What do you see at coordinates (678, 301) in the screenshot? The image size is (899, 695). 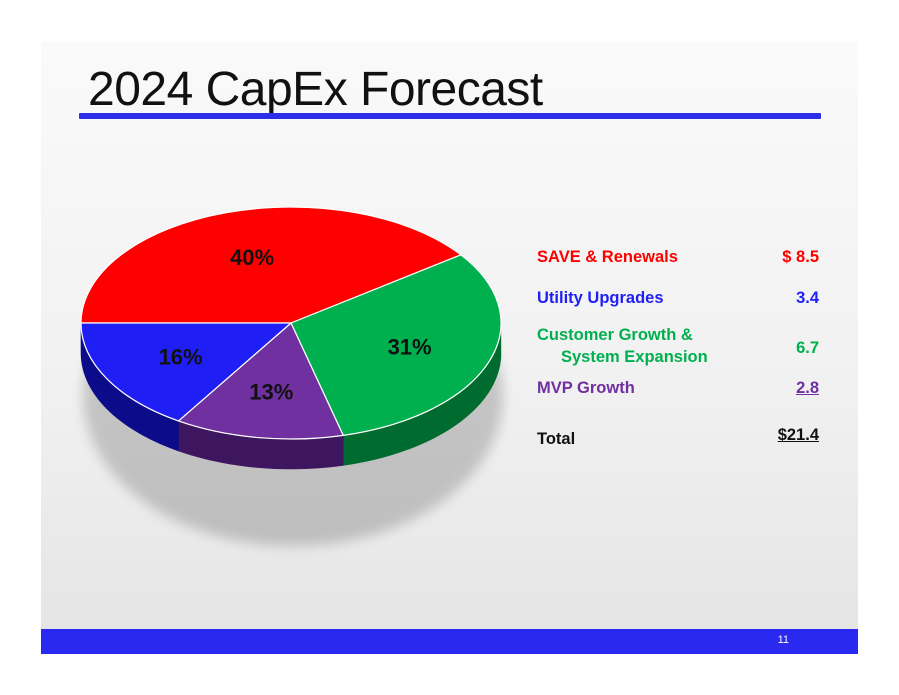 I see `legend-item-utility-upgrades: Utility Upgrades 3.4` at bounding box center [678, 301].